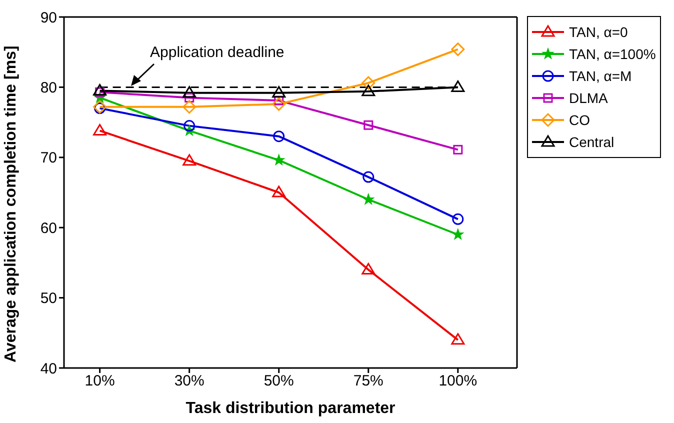 The image size is (674, 423). I want to click on y-tick-label: 40, so click(48, 369).